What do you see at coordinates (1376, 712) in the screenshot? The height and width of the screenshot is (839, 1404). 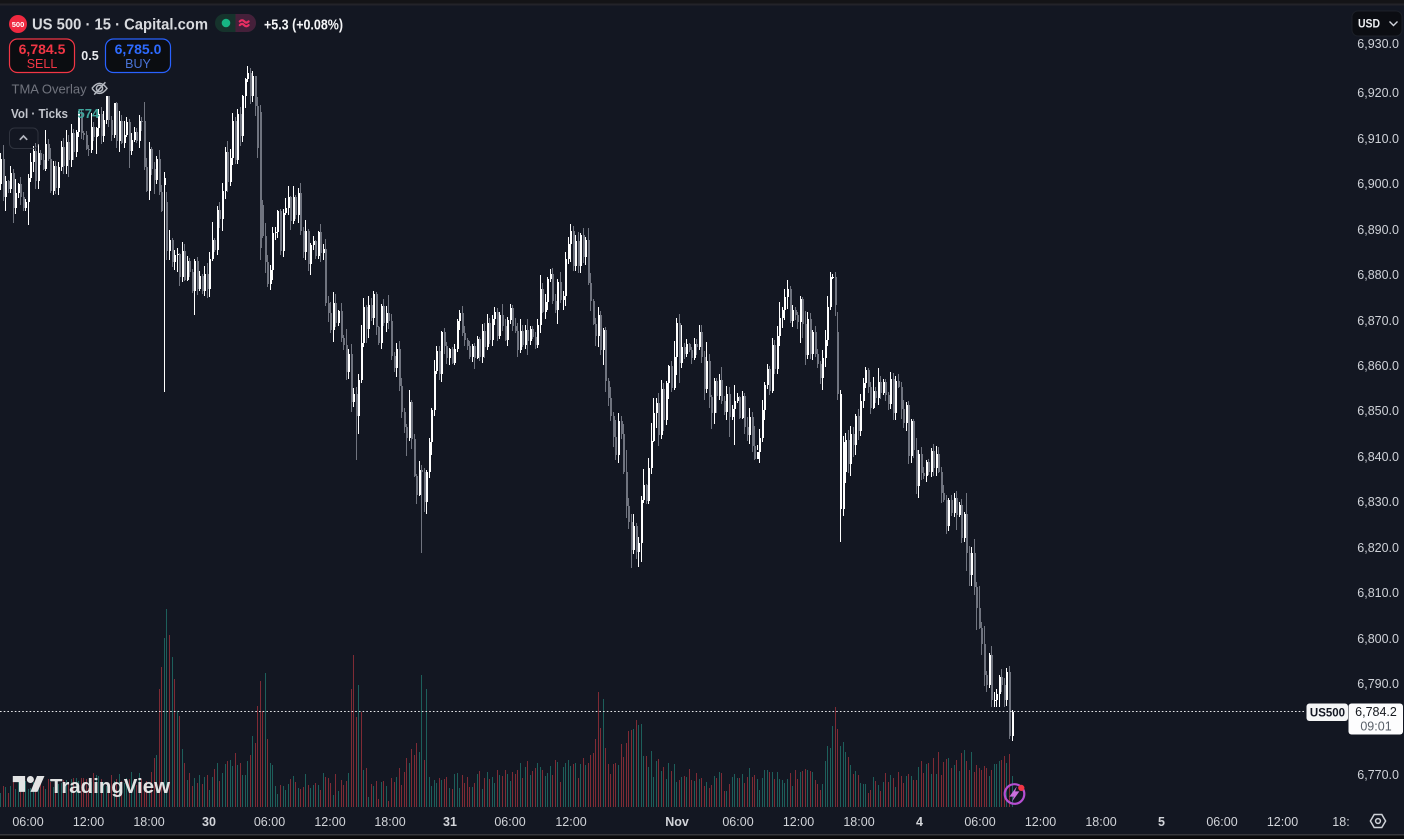 I see `svg-text: 6,784.2` at bounding box center [1376, 712].